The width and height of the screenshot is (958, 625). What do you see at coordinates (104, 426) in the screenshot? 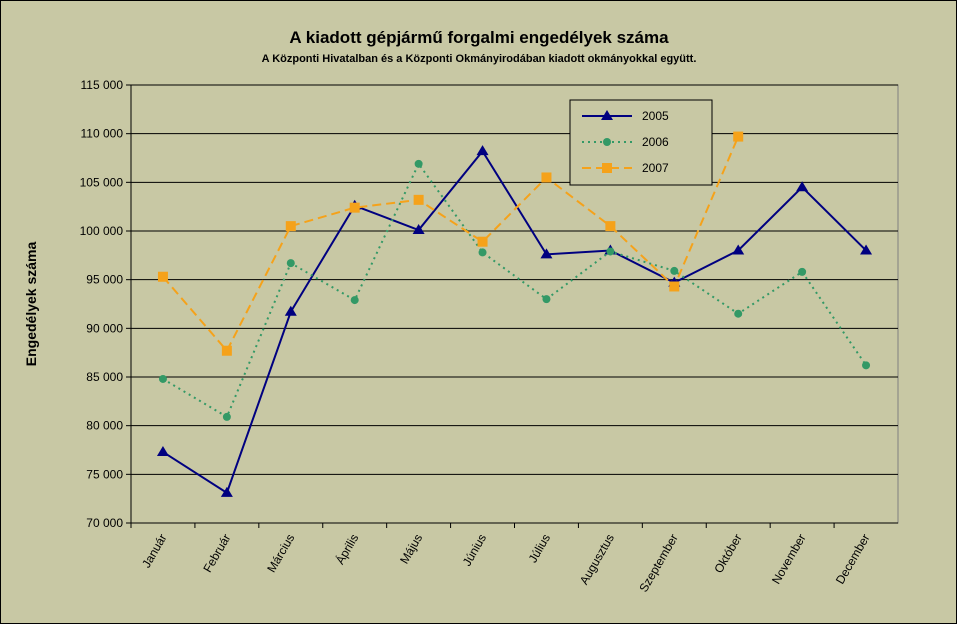
I see `y-tick-label: 80 000` at bounding box center [104, 426].